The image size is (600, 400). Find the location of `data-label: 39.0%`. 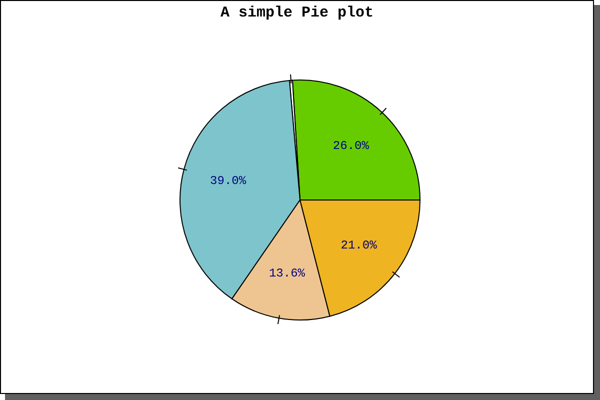

data-label: 39.0% is located at coordinates (228, 181).